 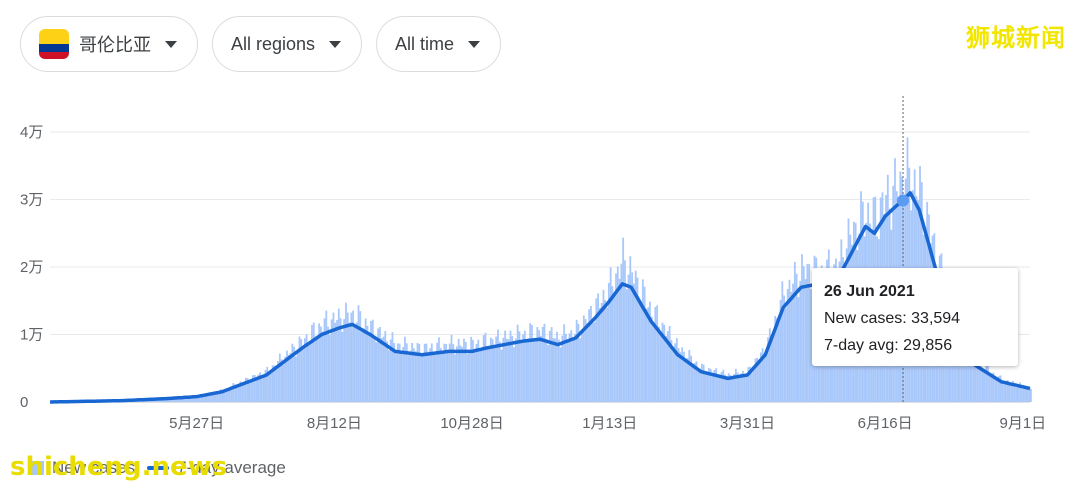 What do you see at coordinates (216, 468) in the screenshot?
I see `legend-item-average: 7-day average` at bounding box center [216, 468].